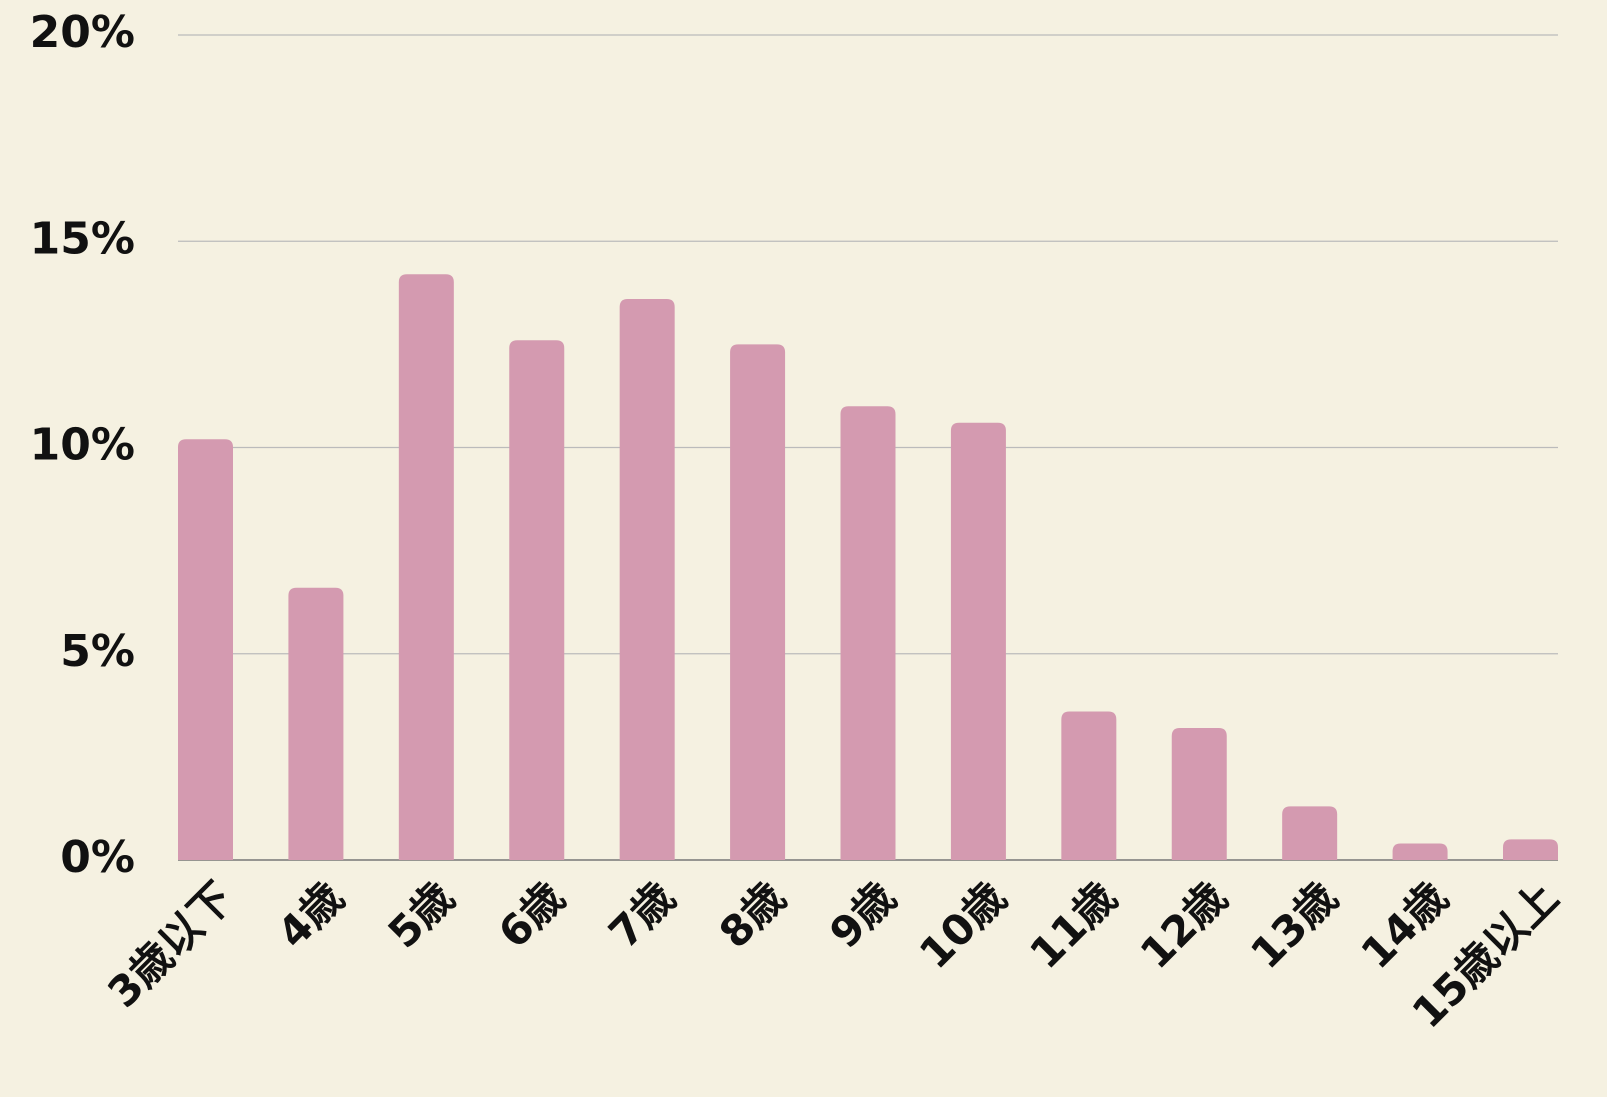 The width and height of the screenshot is (1607, 1097). What do you see at coordinates (170, 945) in the screenshot?
I see `x-tick-label: 3歳以下` at bounding box center [170, 945].